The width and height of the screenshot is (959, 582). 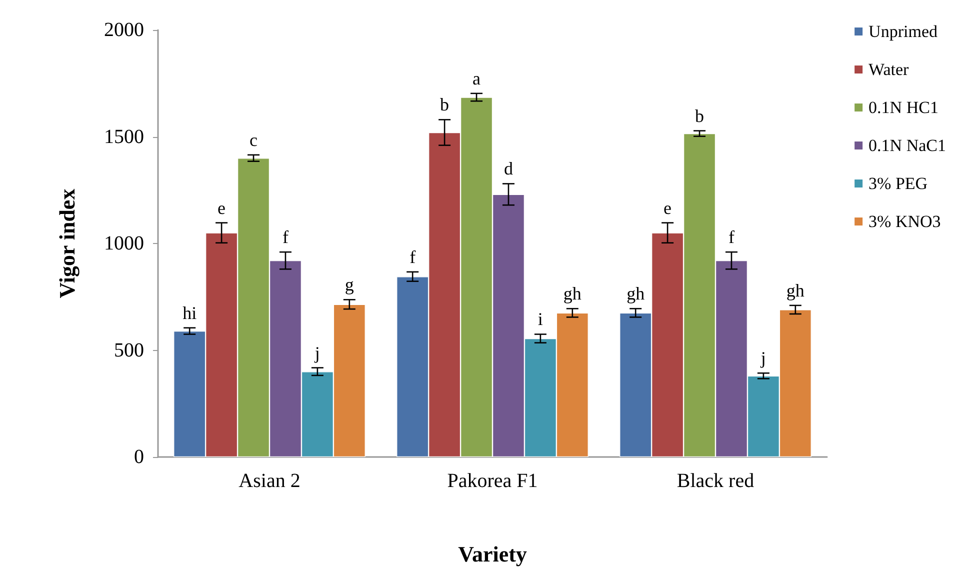 I want to click on y-axis-title: Vigor index, so click(x=67, y=243).